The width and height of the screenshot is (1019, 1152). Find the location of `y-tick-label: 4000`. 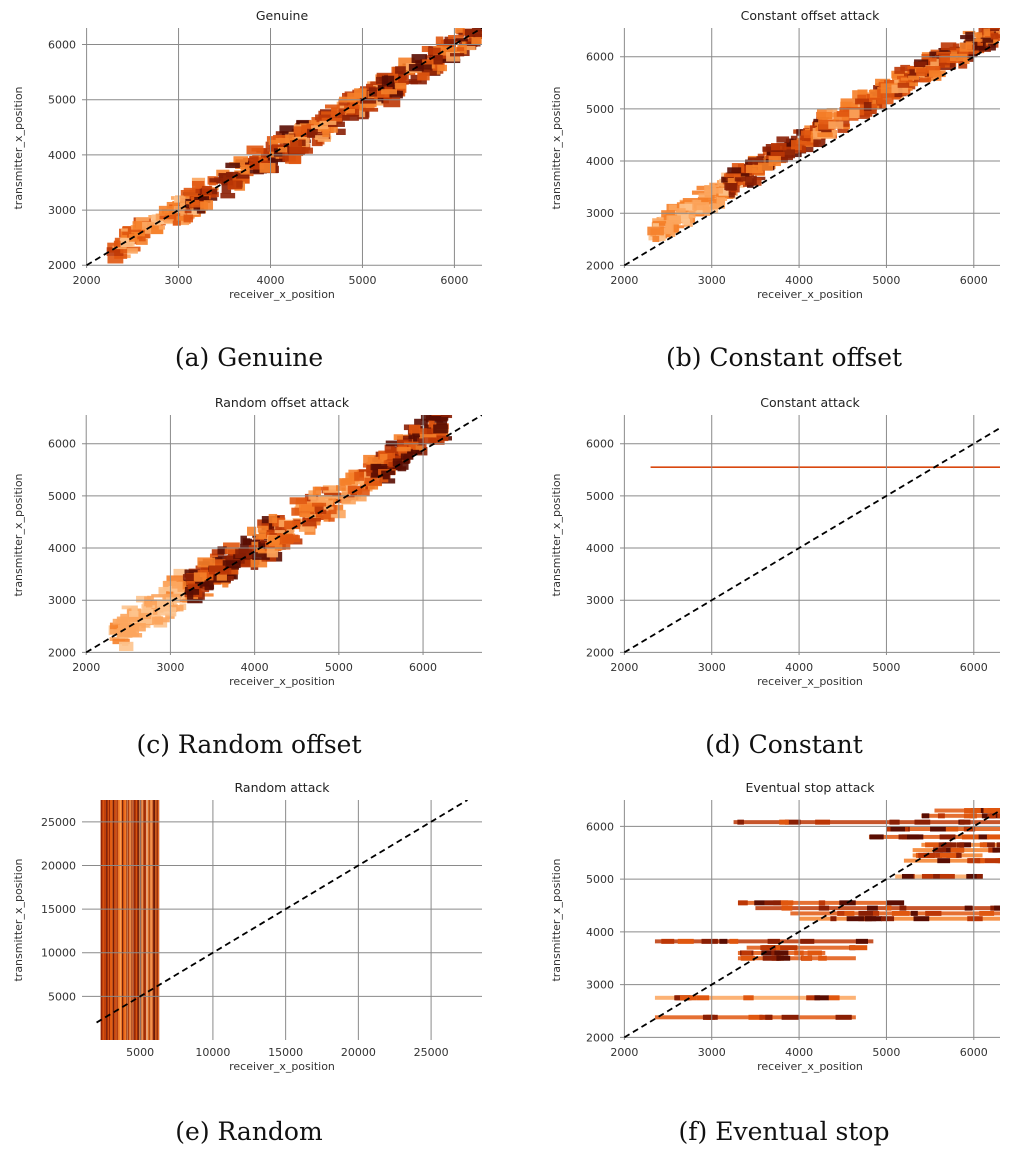

y-tick-label: 4000 is located at coordinates (62, 548).